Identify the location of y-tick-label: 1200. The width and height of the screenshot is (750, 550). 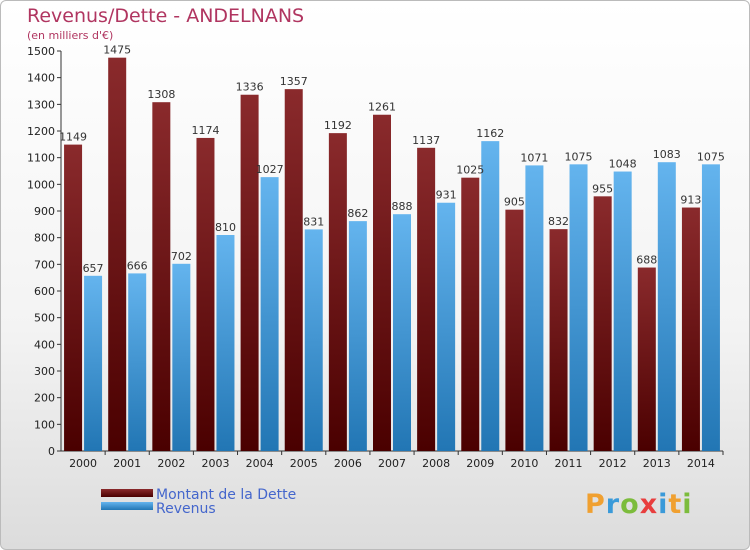
(41, 131).